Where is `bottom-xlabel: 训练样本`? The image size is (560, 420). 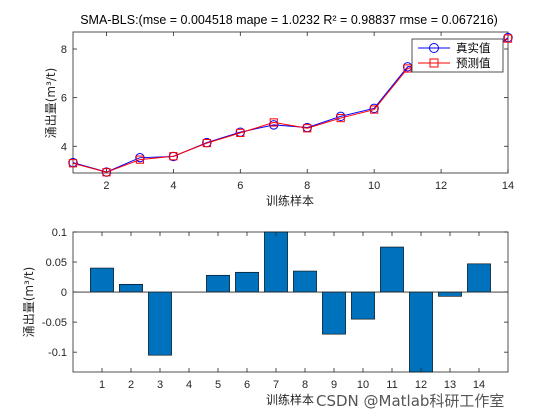 bottom-xlabel: 训练样本 is located at coordinates (290, 399).